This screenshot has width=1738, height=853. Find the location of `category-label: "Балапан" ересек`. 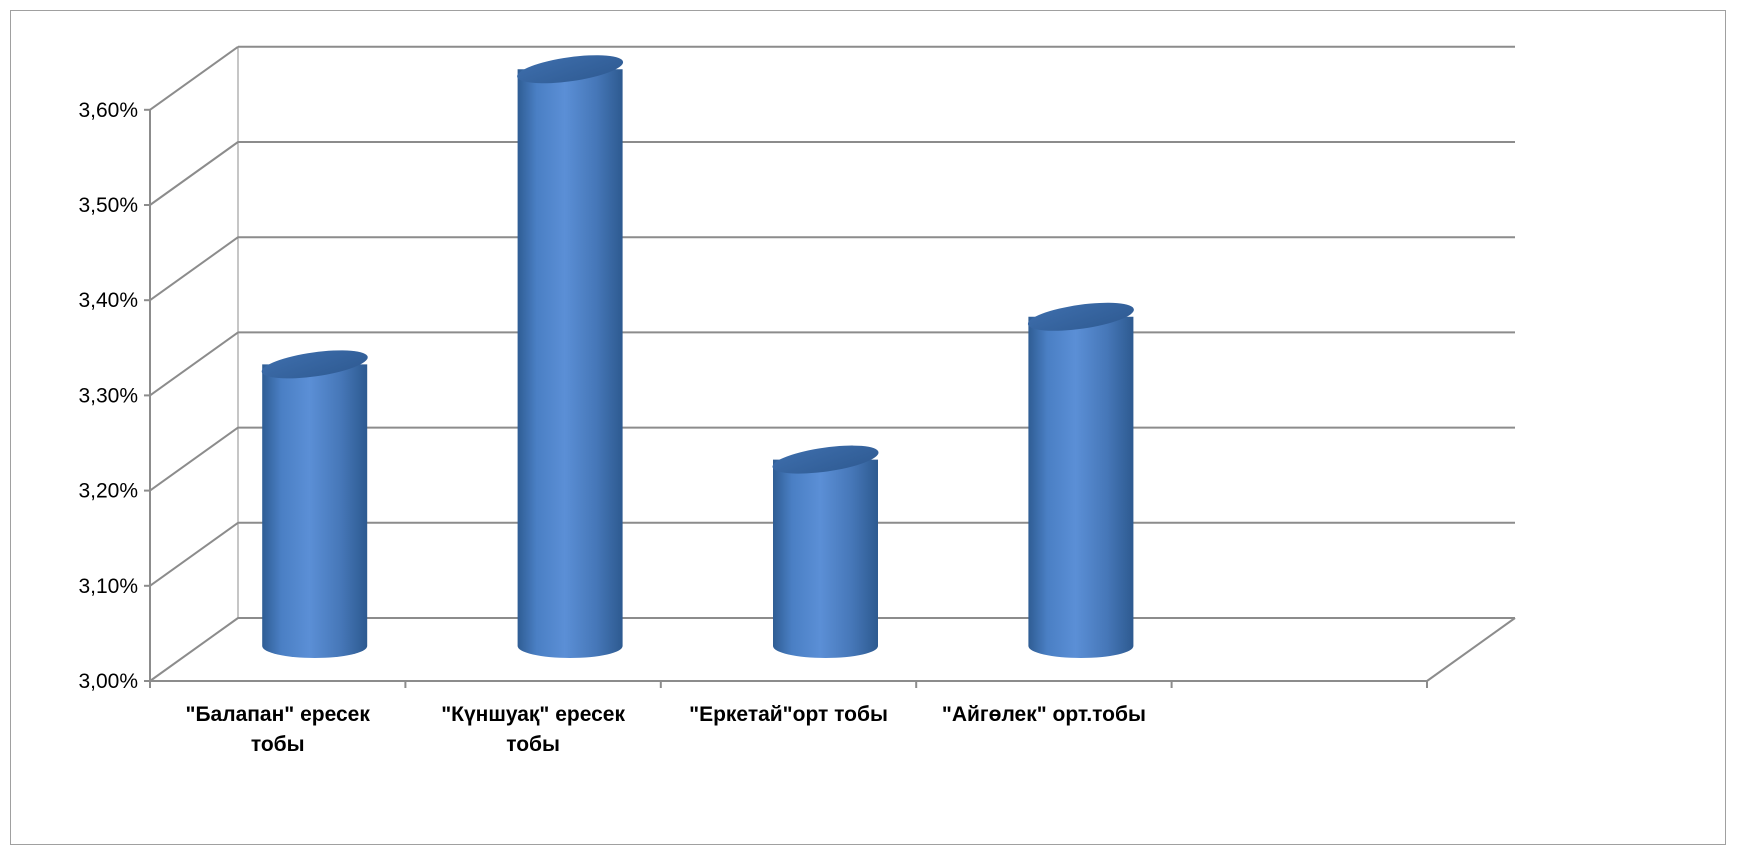

category-label: "Балапан" ересек is located at coordinates (278, 714).